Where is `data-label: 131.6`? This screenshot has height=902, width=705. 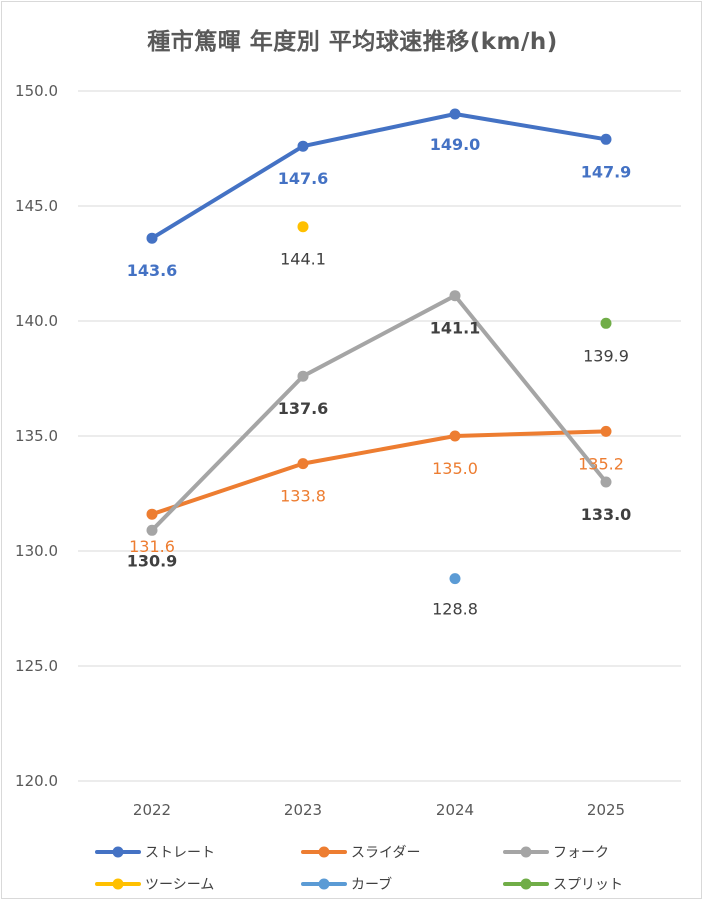 data-label: 131.6 is located at coordinates (152, 546).